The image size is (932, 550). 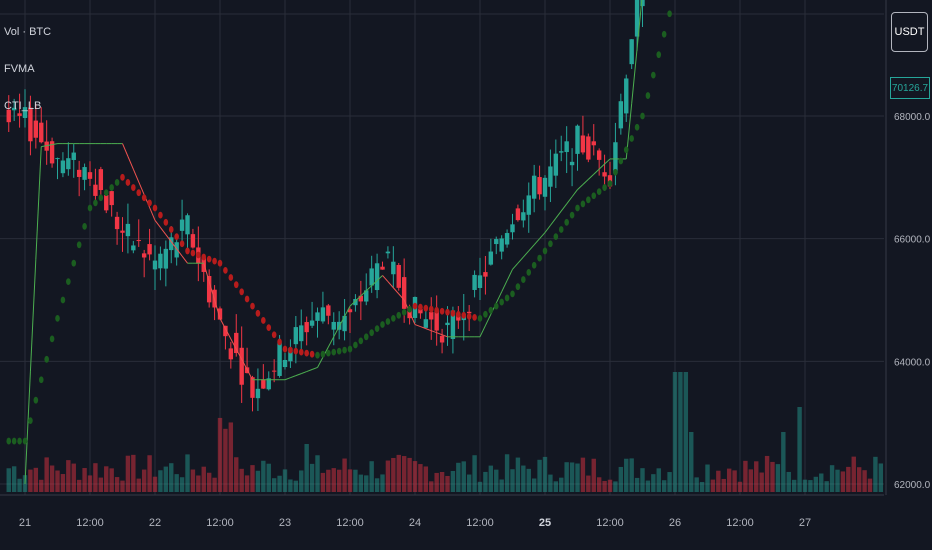 I want to click on y-tick-label: 66000.0, so click(x=912, y=240).